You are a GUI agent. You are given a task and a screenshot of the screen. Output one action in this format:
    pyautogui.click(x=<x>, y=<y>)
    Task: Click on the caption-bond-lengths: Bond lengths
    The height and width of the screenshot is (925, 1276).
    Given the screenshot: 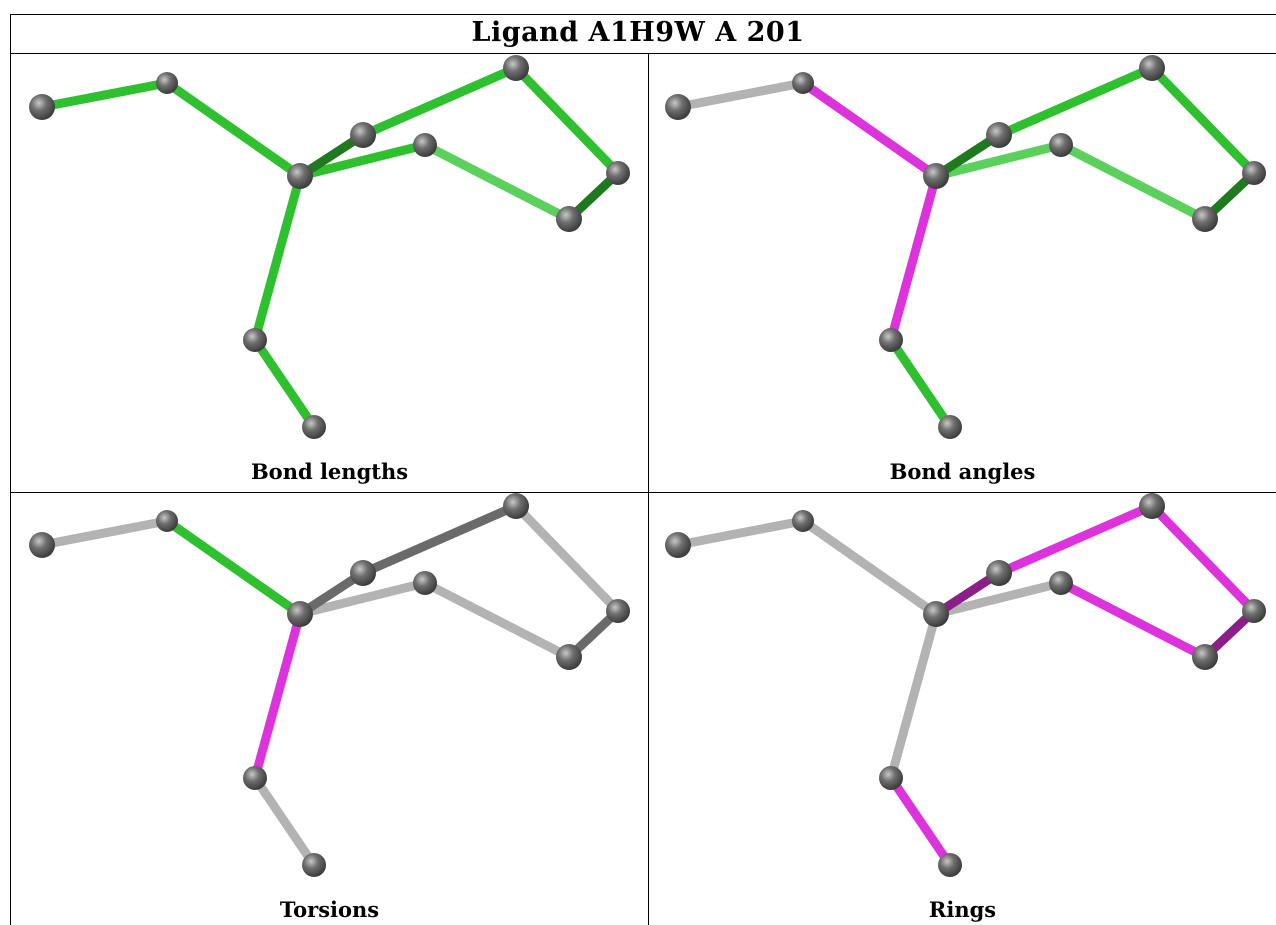 What is the action you would take?
    pyautogui.click(x=329, y=471)
    